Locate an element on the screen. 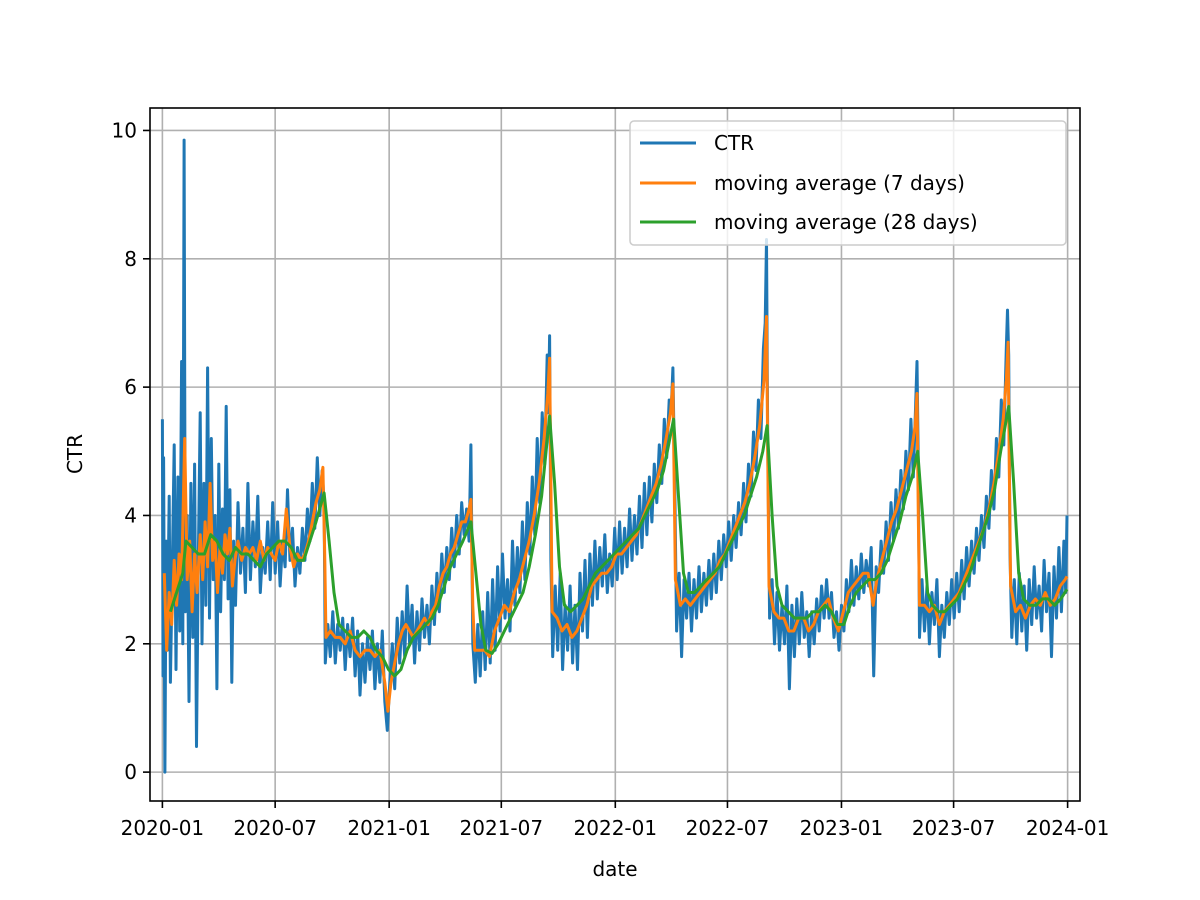 Image resolution: width=1200 pixels, height=900 pixels. x-tick-label: 2023-01 is located at coordinates (842, 828).